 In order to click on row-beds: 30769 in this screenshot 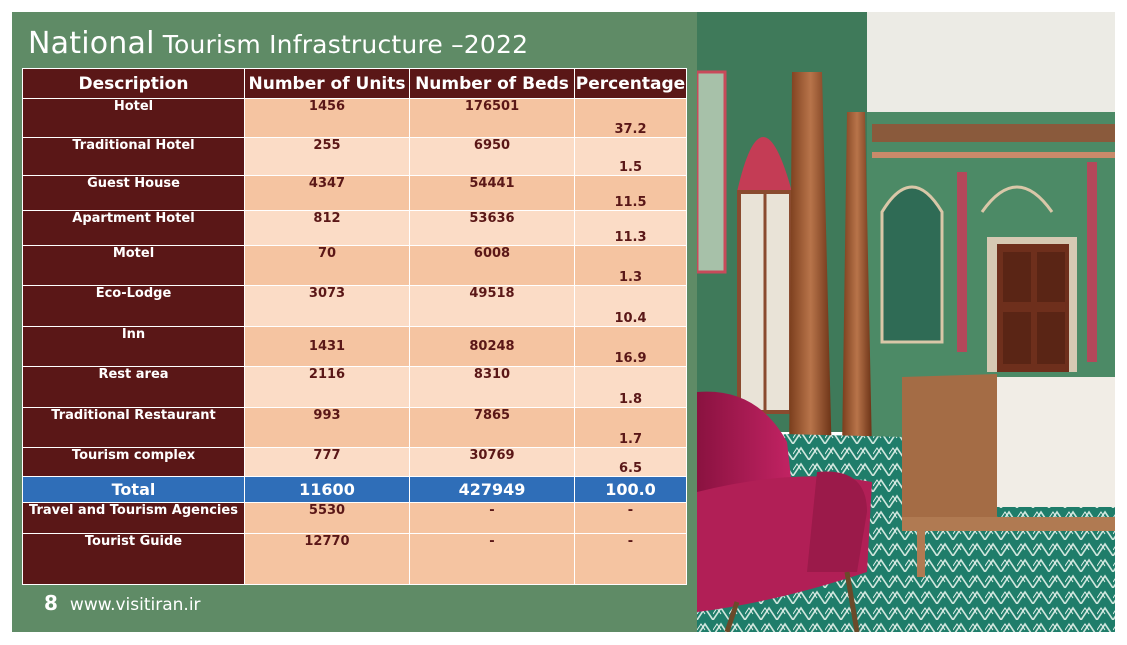, I will do `click(492, 462)`.